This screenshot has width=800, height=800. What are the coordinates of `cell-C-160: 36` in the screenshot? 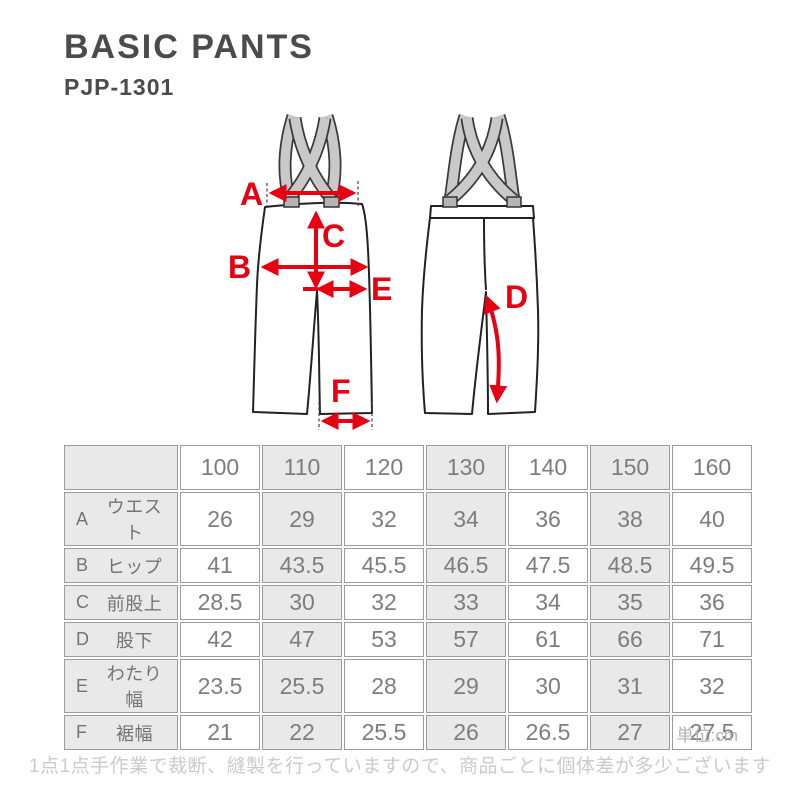 It's located at (712, 602).